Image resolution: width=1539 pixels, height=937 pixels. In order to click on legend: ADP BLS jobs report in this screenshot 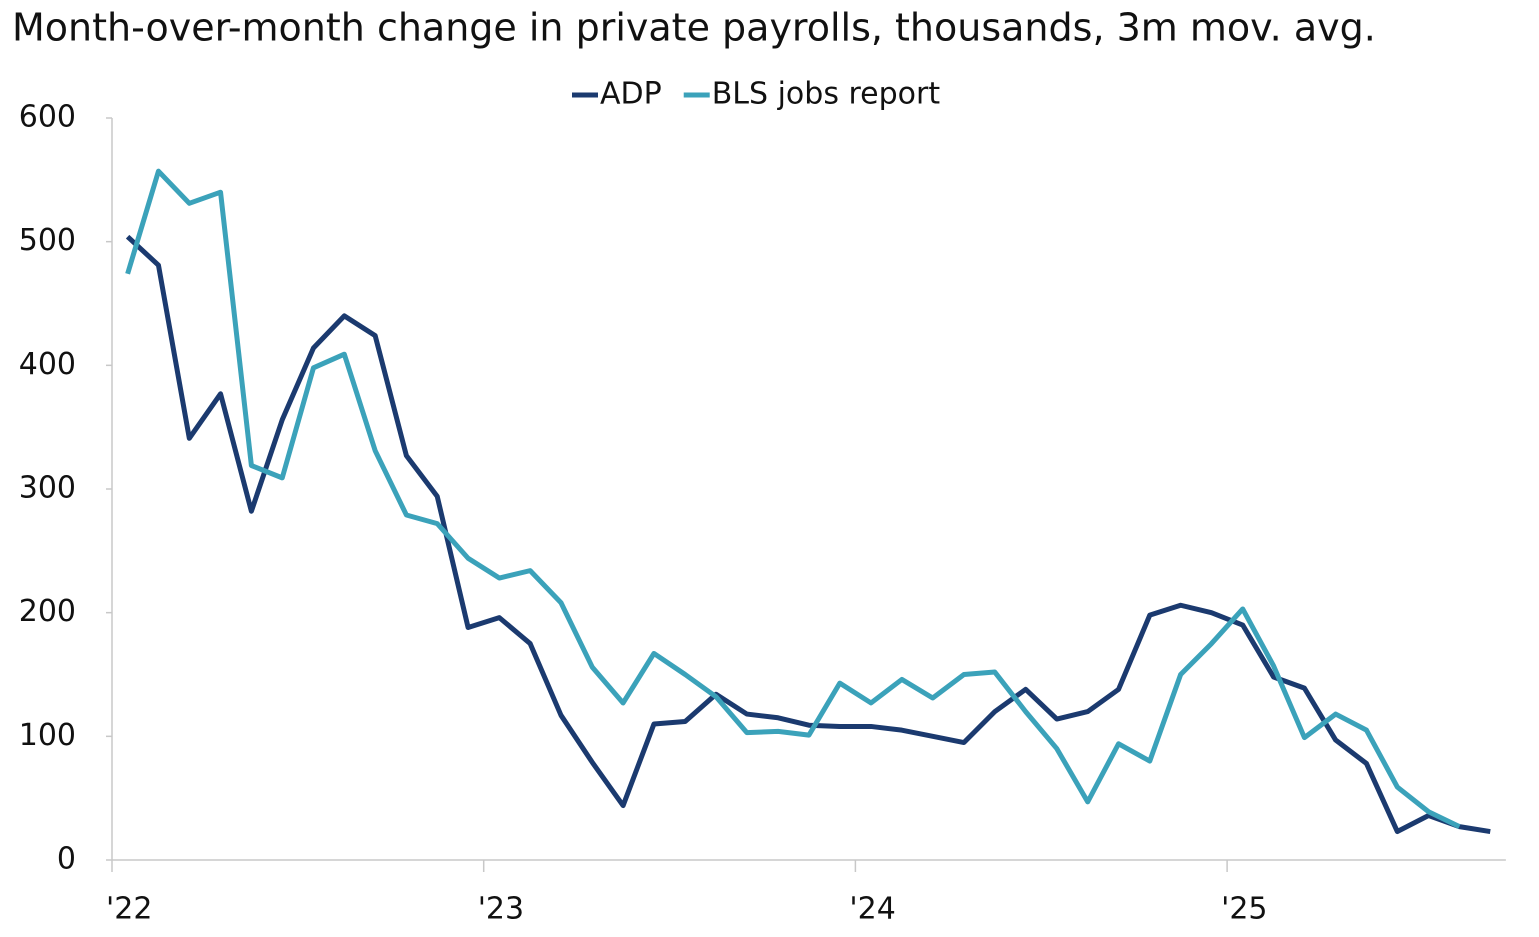, I will do `click(756, 94)`.